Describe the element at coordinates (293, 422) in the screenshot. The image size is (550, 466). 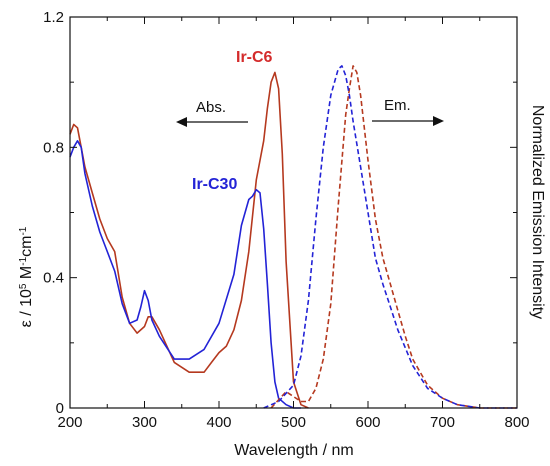
I see `x-tick-label: 500` at that location.